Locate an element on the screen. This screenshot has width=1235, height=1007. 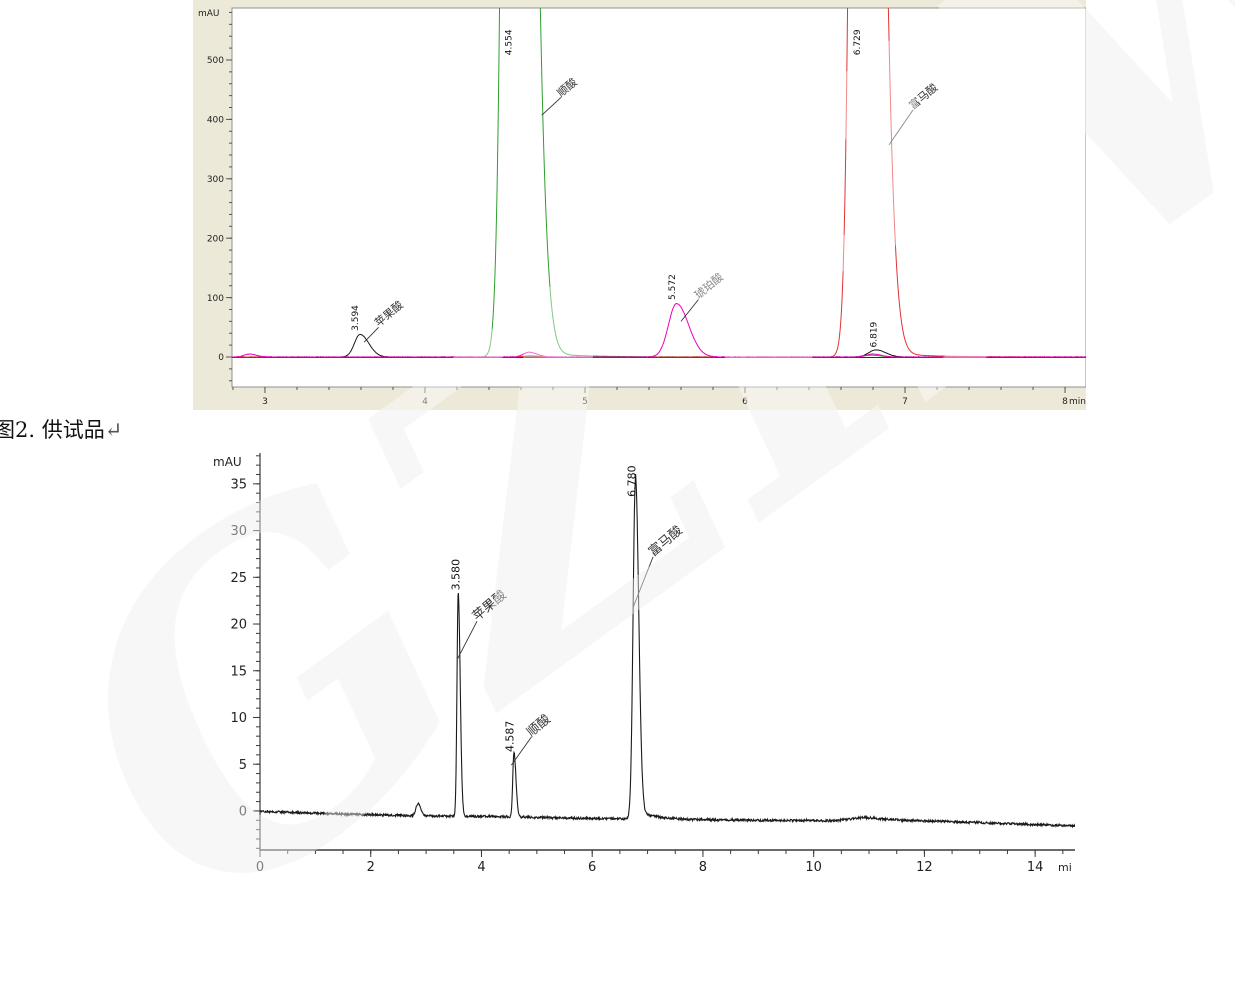
svg-text: 5.572 is located at coordinates (673, 287).